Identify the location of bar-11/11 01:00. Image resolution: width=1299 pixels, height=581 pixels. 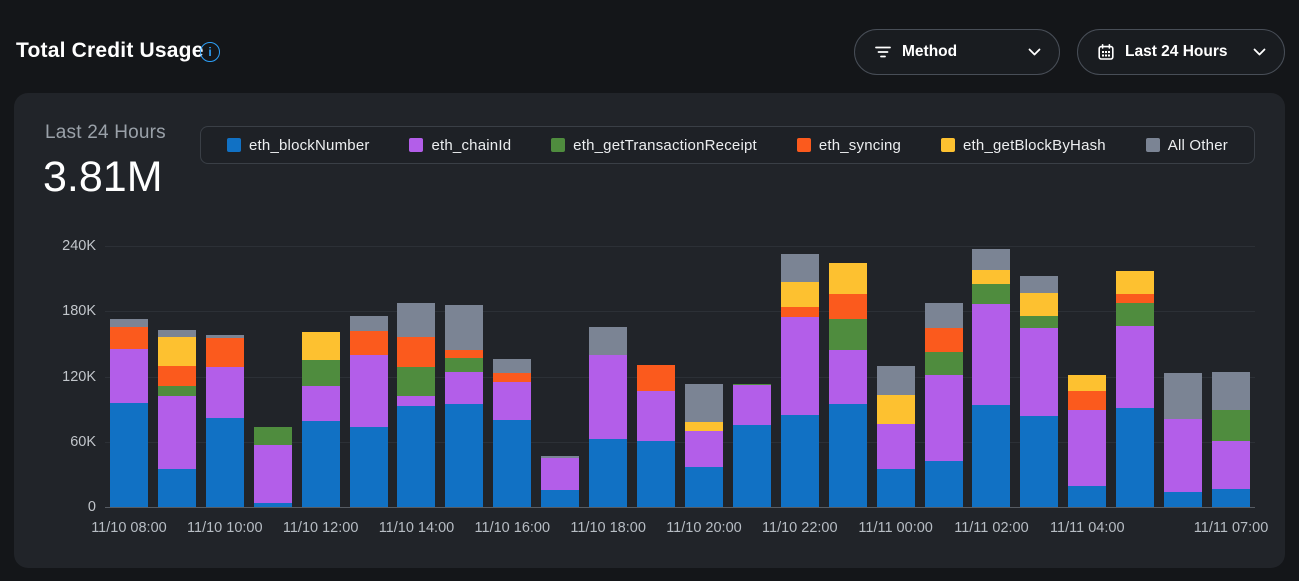
(943, 404).